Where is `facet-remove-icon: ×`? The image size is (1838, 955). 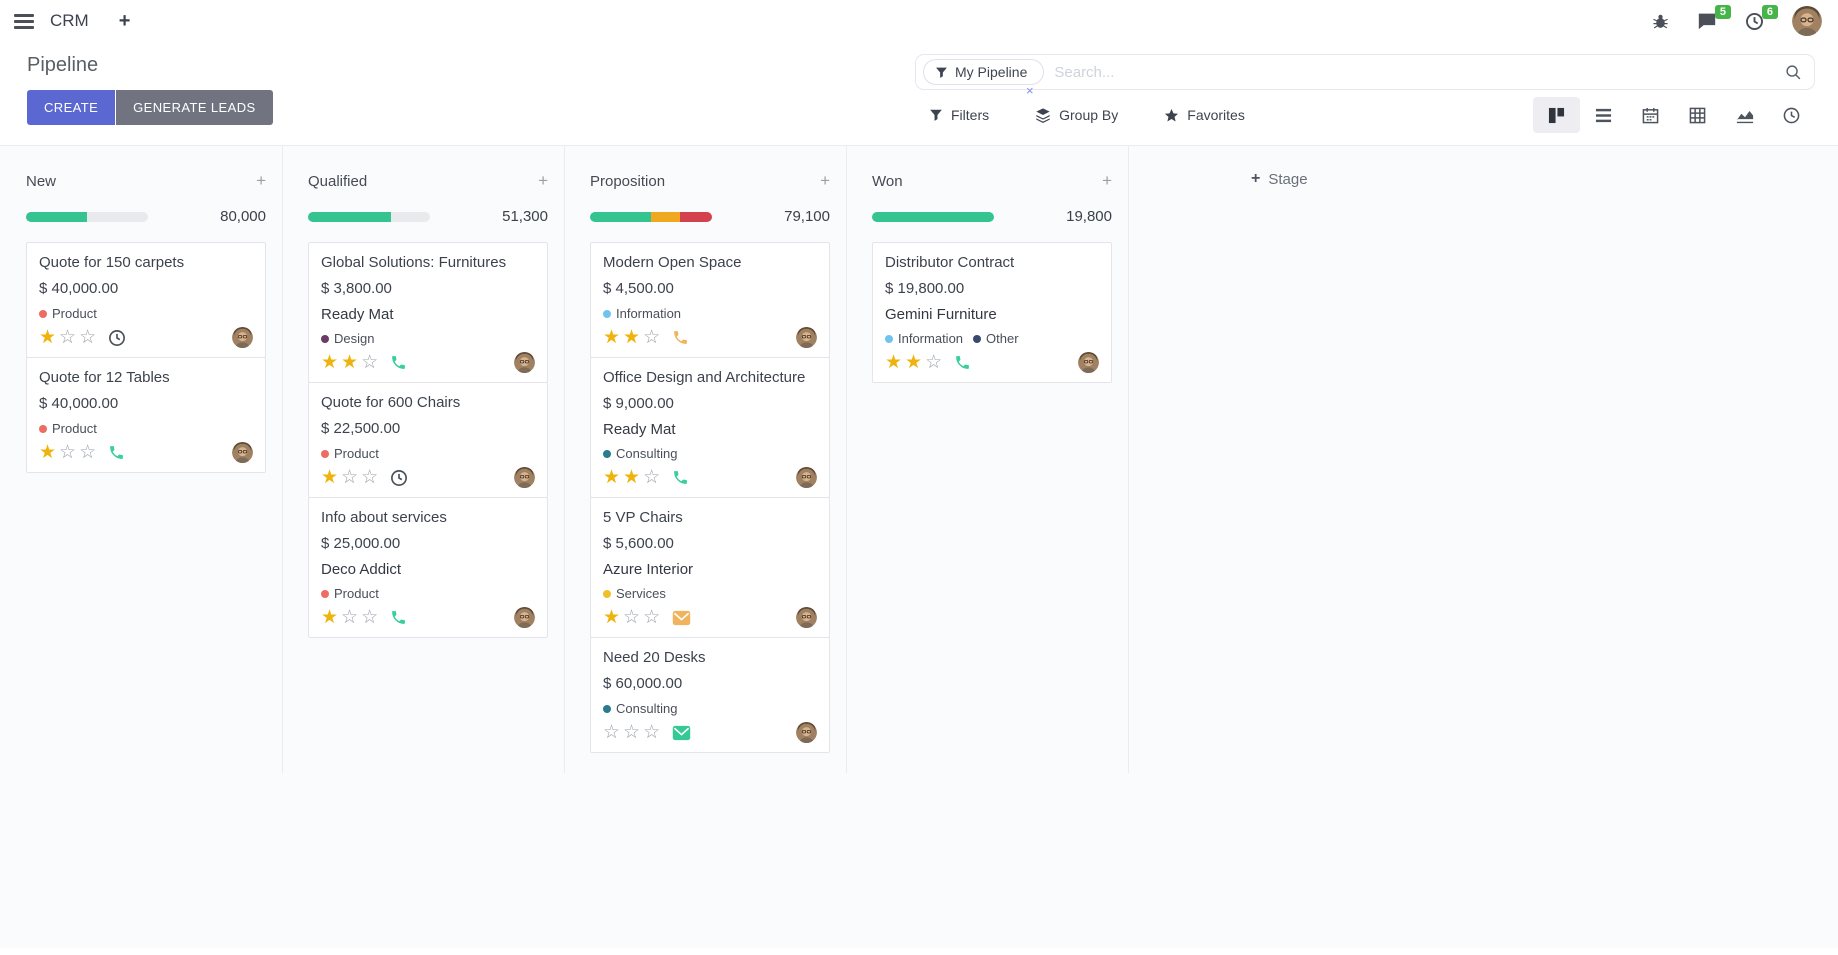 facet-remove-icon: × is located at coordinates (1030, 90).